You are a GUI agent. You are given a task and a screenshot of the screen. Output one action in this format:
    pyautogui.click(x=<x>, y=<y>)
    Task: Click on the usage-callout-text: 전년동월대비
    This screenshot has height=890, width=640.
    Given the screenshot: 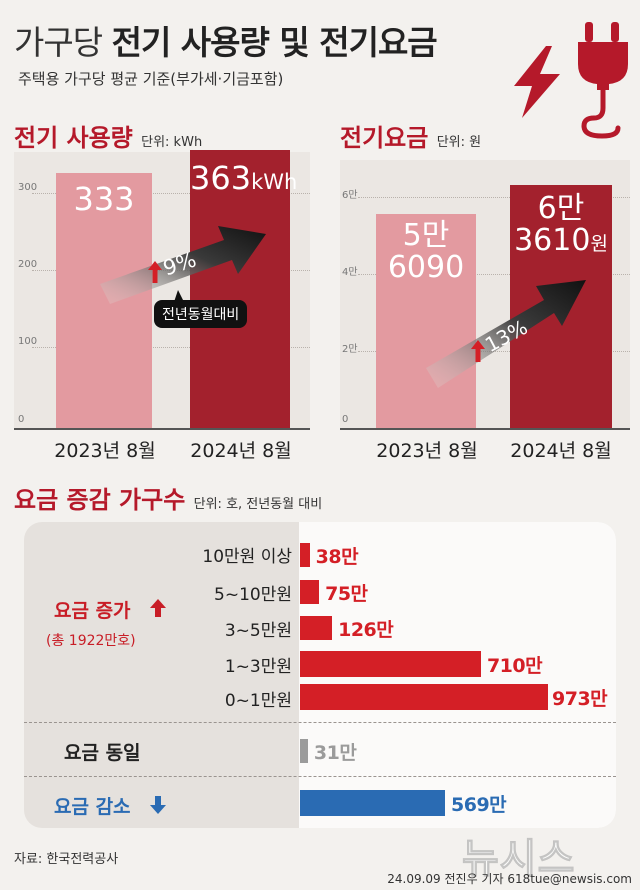 What is the action you would take?
    pyautogui.click(x=201, y=315)
    